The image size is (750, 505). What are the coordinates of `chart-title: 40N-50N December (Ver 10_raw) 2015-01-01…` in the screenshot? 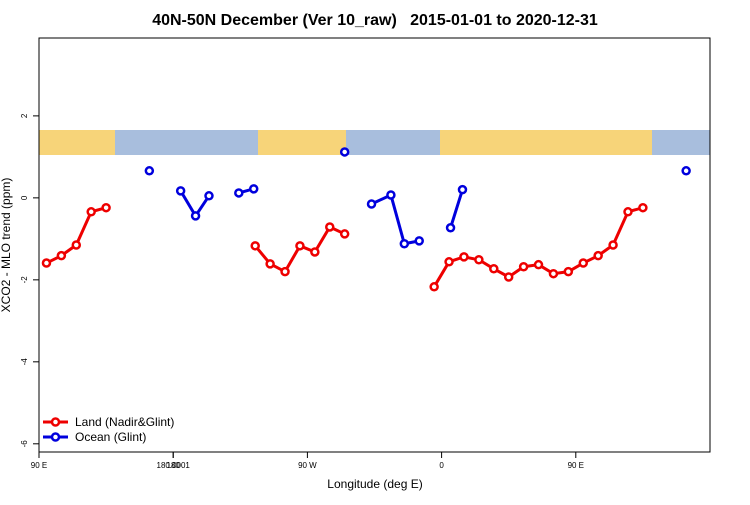 It's located at (375, 20).